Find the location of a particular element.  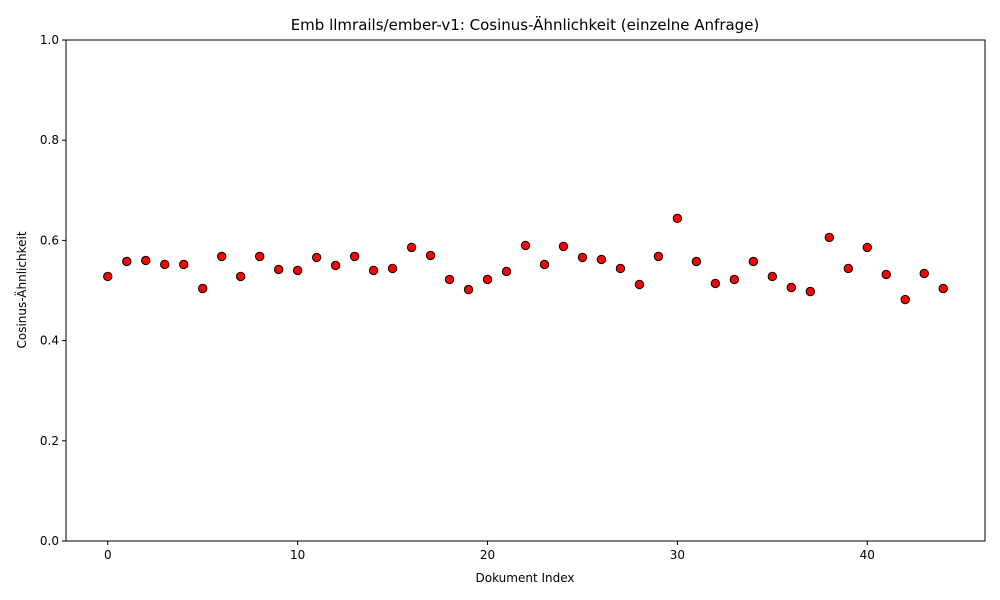

x-tick-label: 40 is located at coordinates (867, 555).